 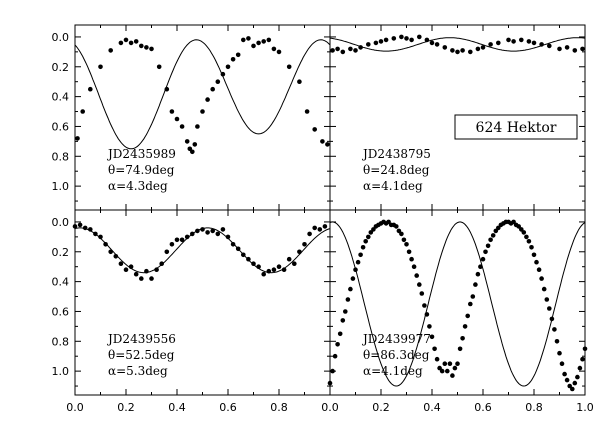 I want to click on x-tick-label: 0.4, so click(x=177, y=407).